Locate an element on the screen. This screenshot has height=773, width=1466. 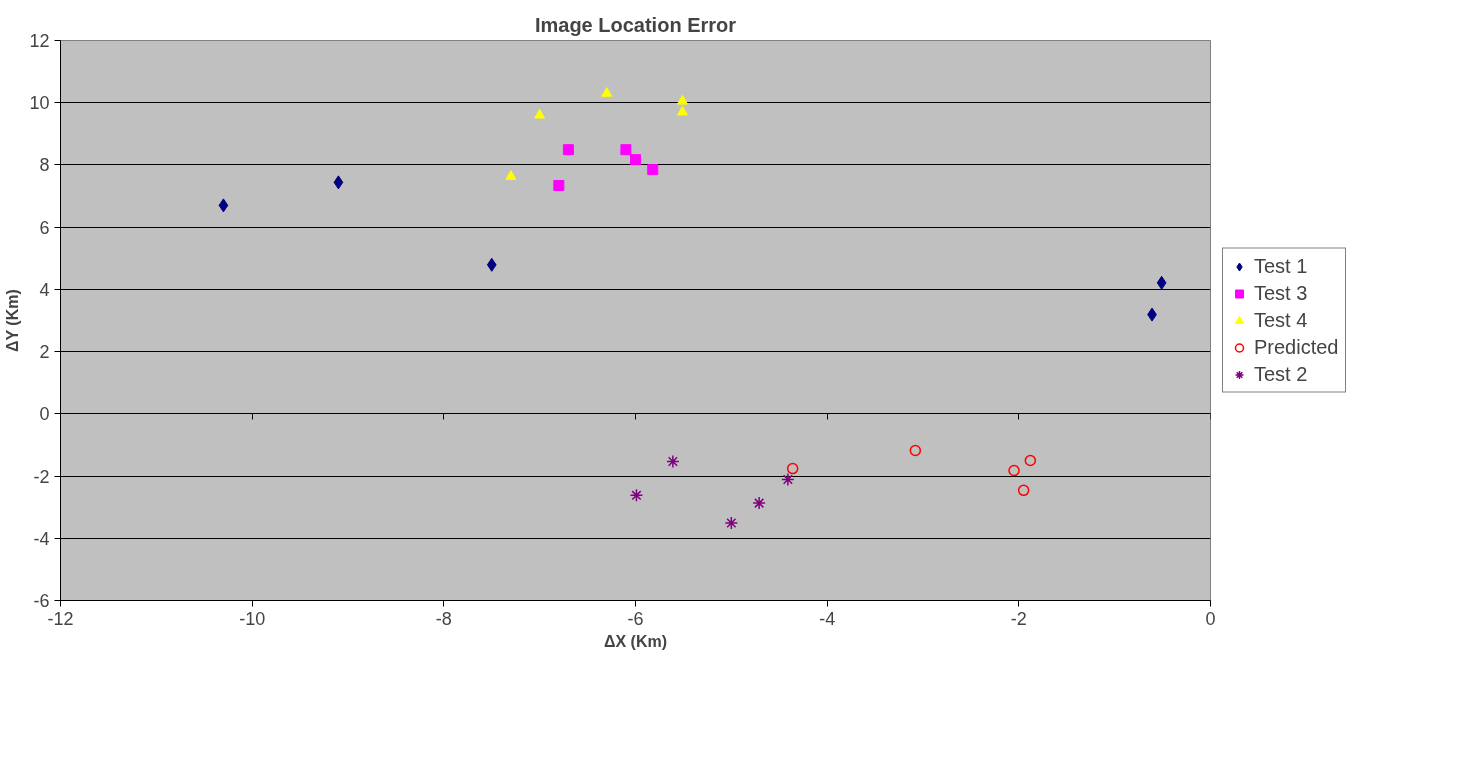
x-tick-label: 0 is located at coordinates (1210, 618).